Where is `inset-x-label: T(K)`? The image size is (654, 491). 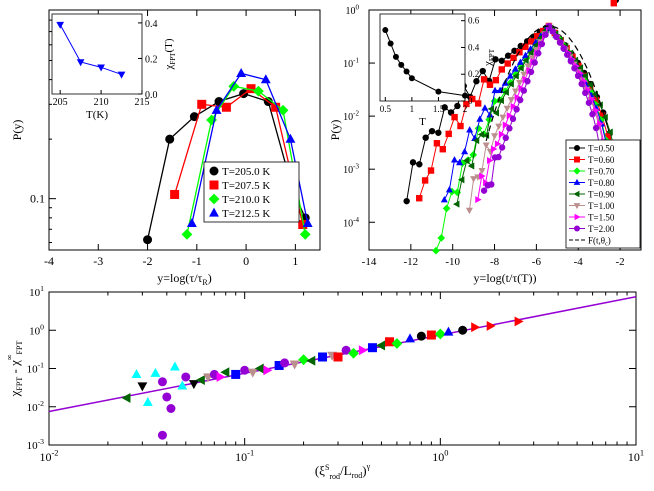
inset-x-label: T(K) is located at coordinates (97, 115).